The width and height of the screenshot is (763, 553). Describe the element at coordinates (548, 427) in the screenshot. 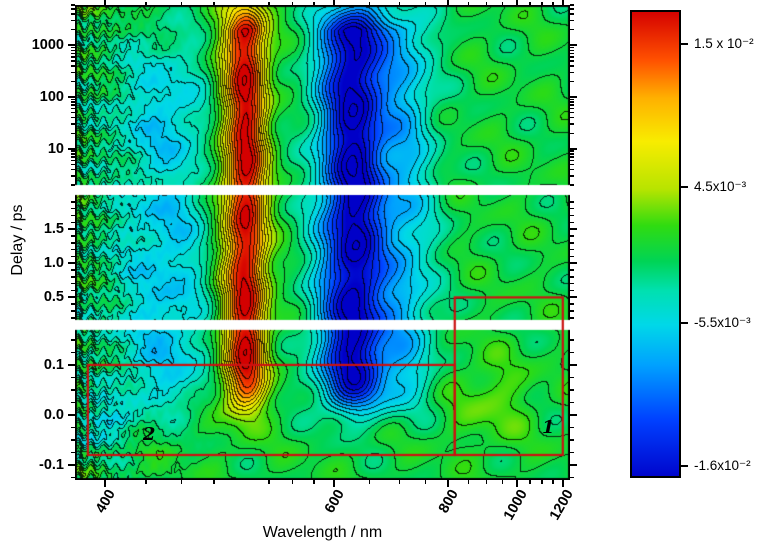

I see `region-label-1: 1` at that location.